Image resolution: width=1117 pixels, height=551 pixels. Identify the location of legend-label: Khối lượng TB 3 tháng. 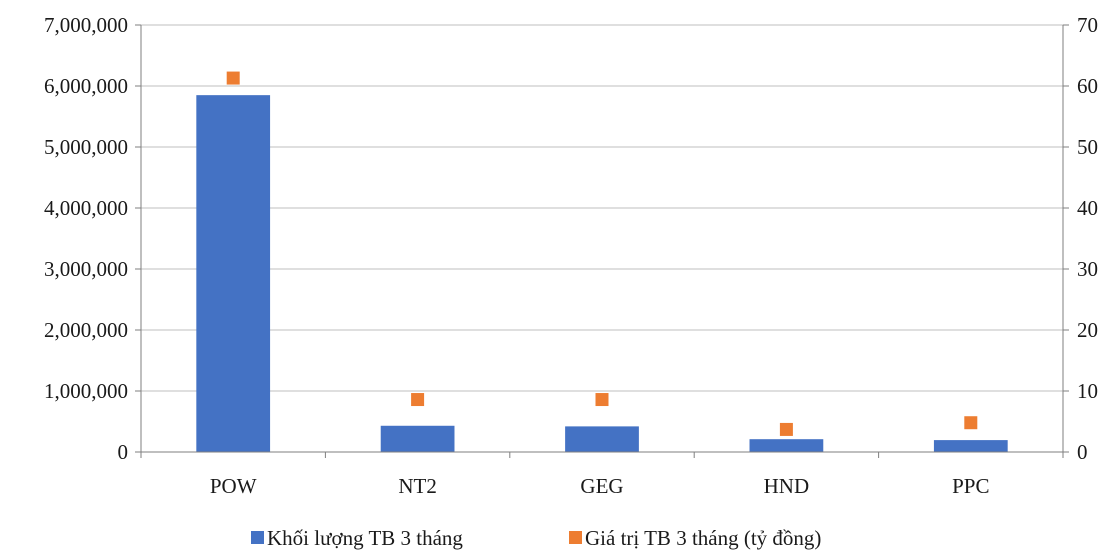
(365, 538).